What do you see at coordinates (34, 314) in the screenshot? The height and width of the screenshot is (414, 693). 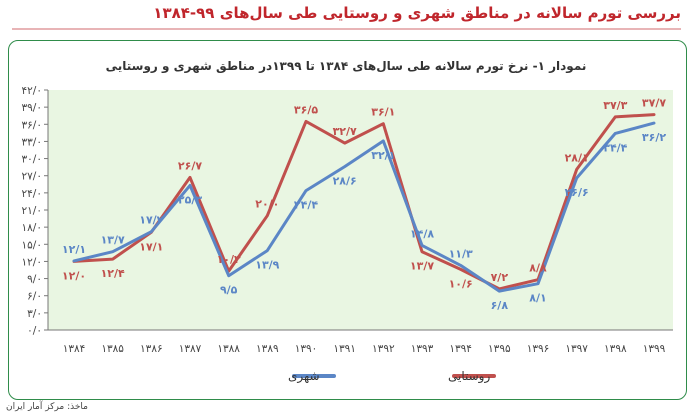 I see `y-tick-label: ۳/۰` at bounding box center [34, 314].